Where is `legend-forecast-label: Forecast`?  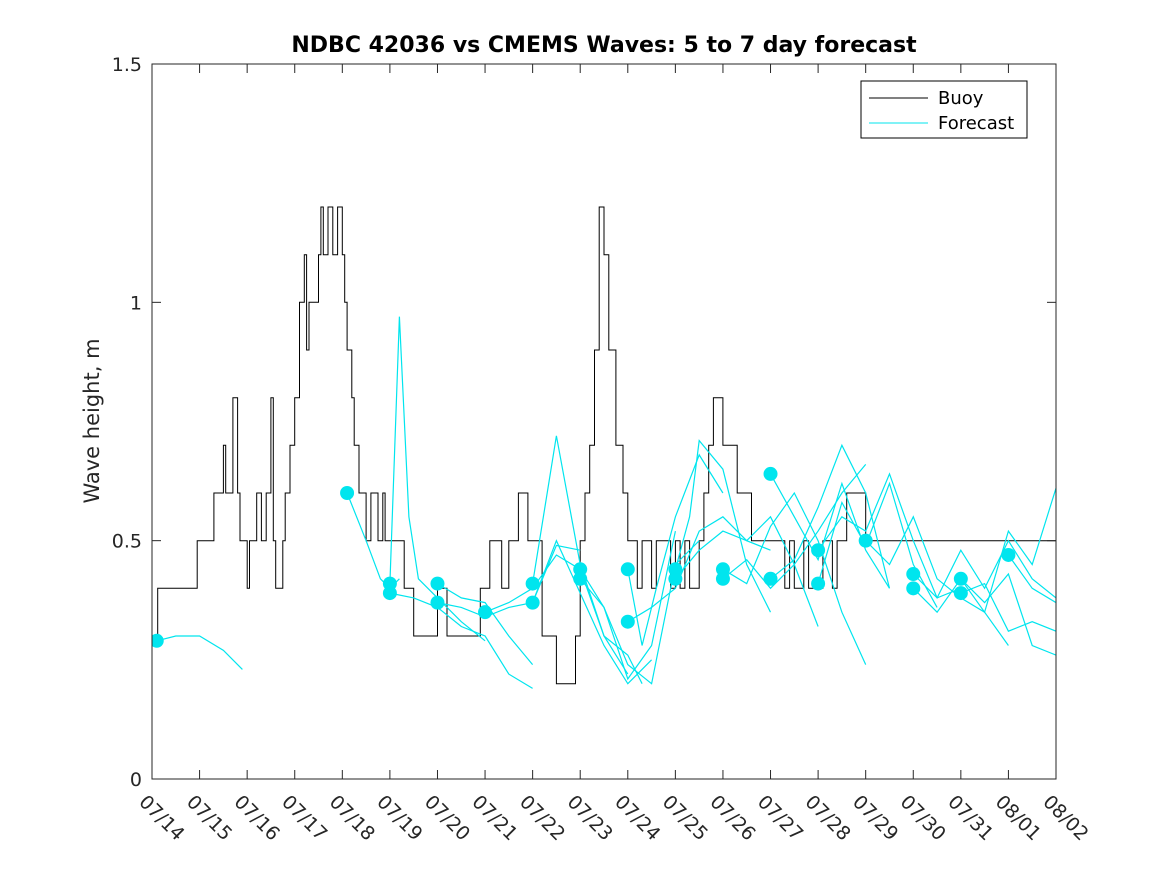 legend-forecast-label: Forecast is located at coordinates (976, 123).